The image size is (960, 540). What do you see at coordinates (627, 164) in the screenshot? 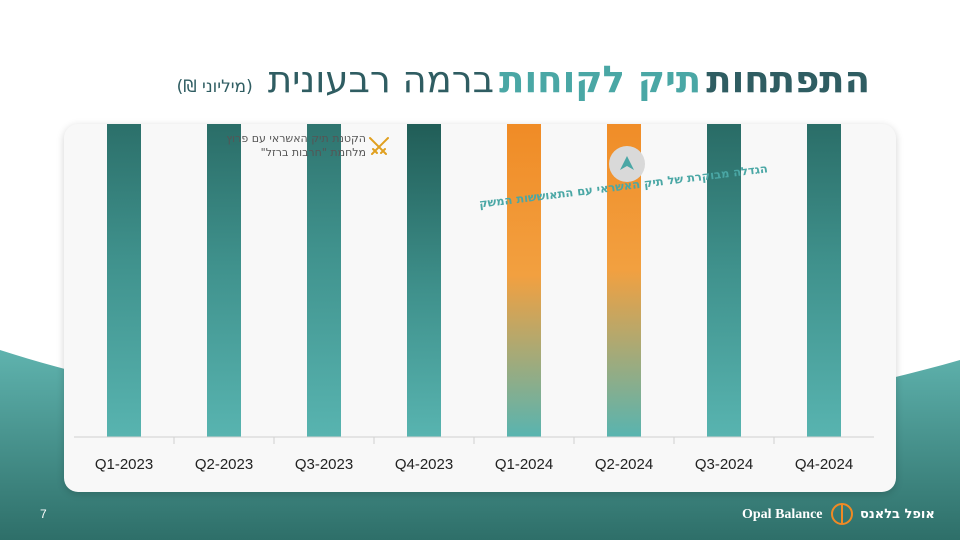
I see `up-arrow-icon` at bounding box center [627, 164].